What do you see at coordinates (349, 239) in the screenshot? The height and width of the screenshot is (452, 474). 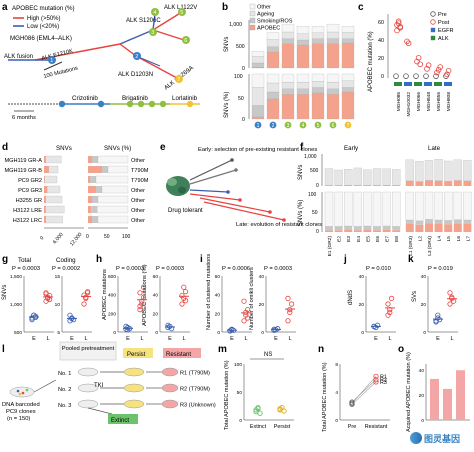 I see `f-x-label: E3` at bounding box center [349, 239].